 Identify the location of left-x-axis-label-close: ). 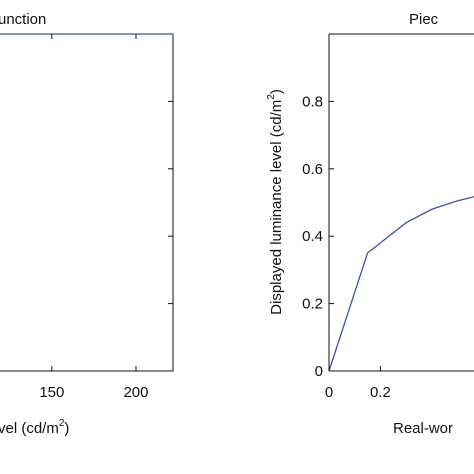
(66, 428).